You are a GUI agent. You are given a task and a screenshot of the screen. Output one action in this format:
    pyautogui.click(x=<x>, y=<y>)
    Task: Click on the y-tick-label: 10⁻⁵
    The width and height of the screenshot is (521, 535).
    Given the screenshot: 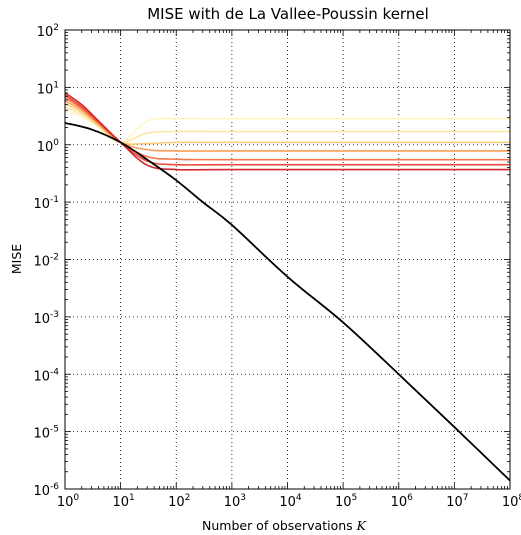 What is the action you would take?
    pyautogui.click(x=46, y=433)
    